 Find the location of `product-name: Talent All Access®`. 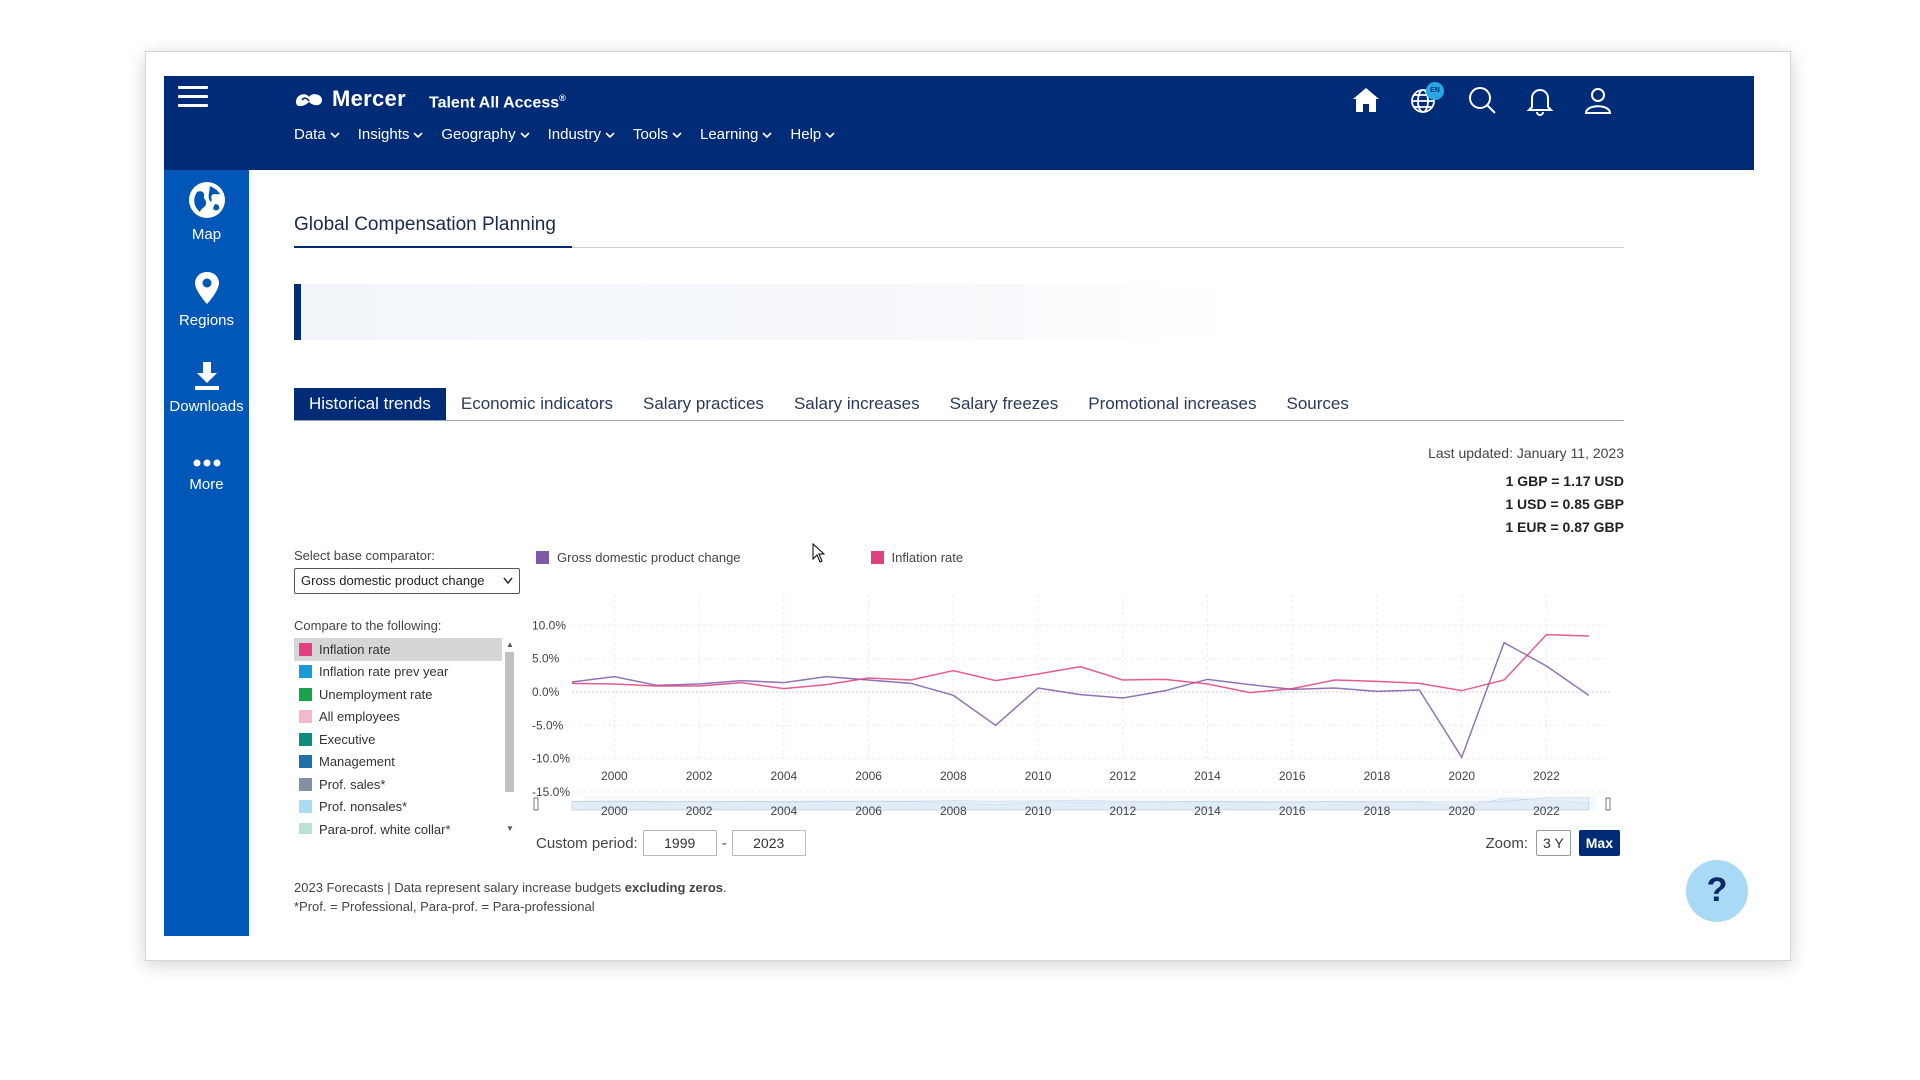

product-name: Talent All Access® is located at coordinates (497, 102).